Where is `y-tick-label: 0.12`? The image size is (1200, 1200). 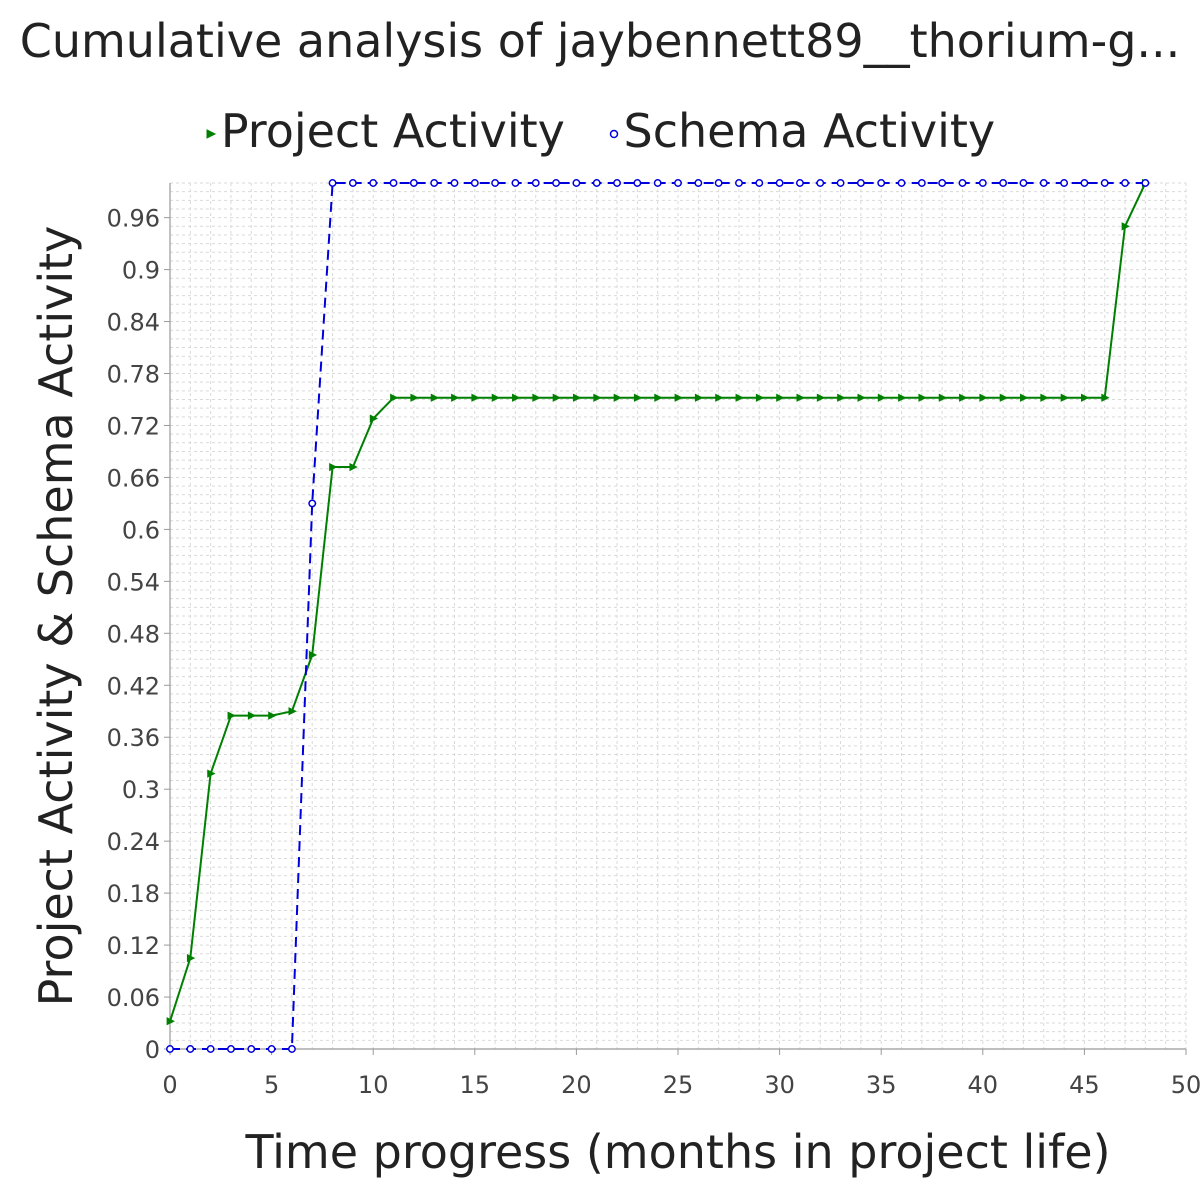
y-tick-label: 0.12 is located at coordinates (133, 946).